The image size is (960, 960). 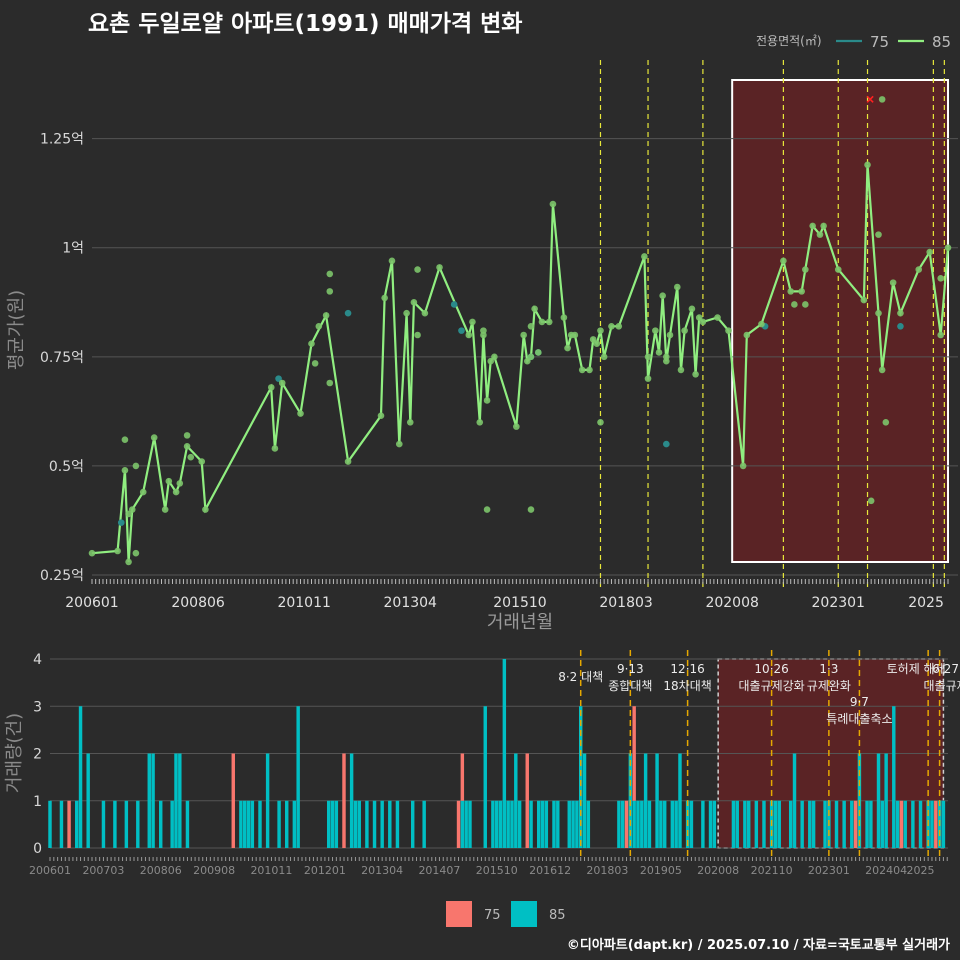 I want to click on policy-label: 9·7, so click(x=859, y=702).